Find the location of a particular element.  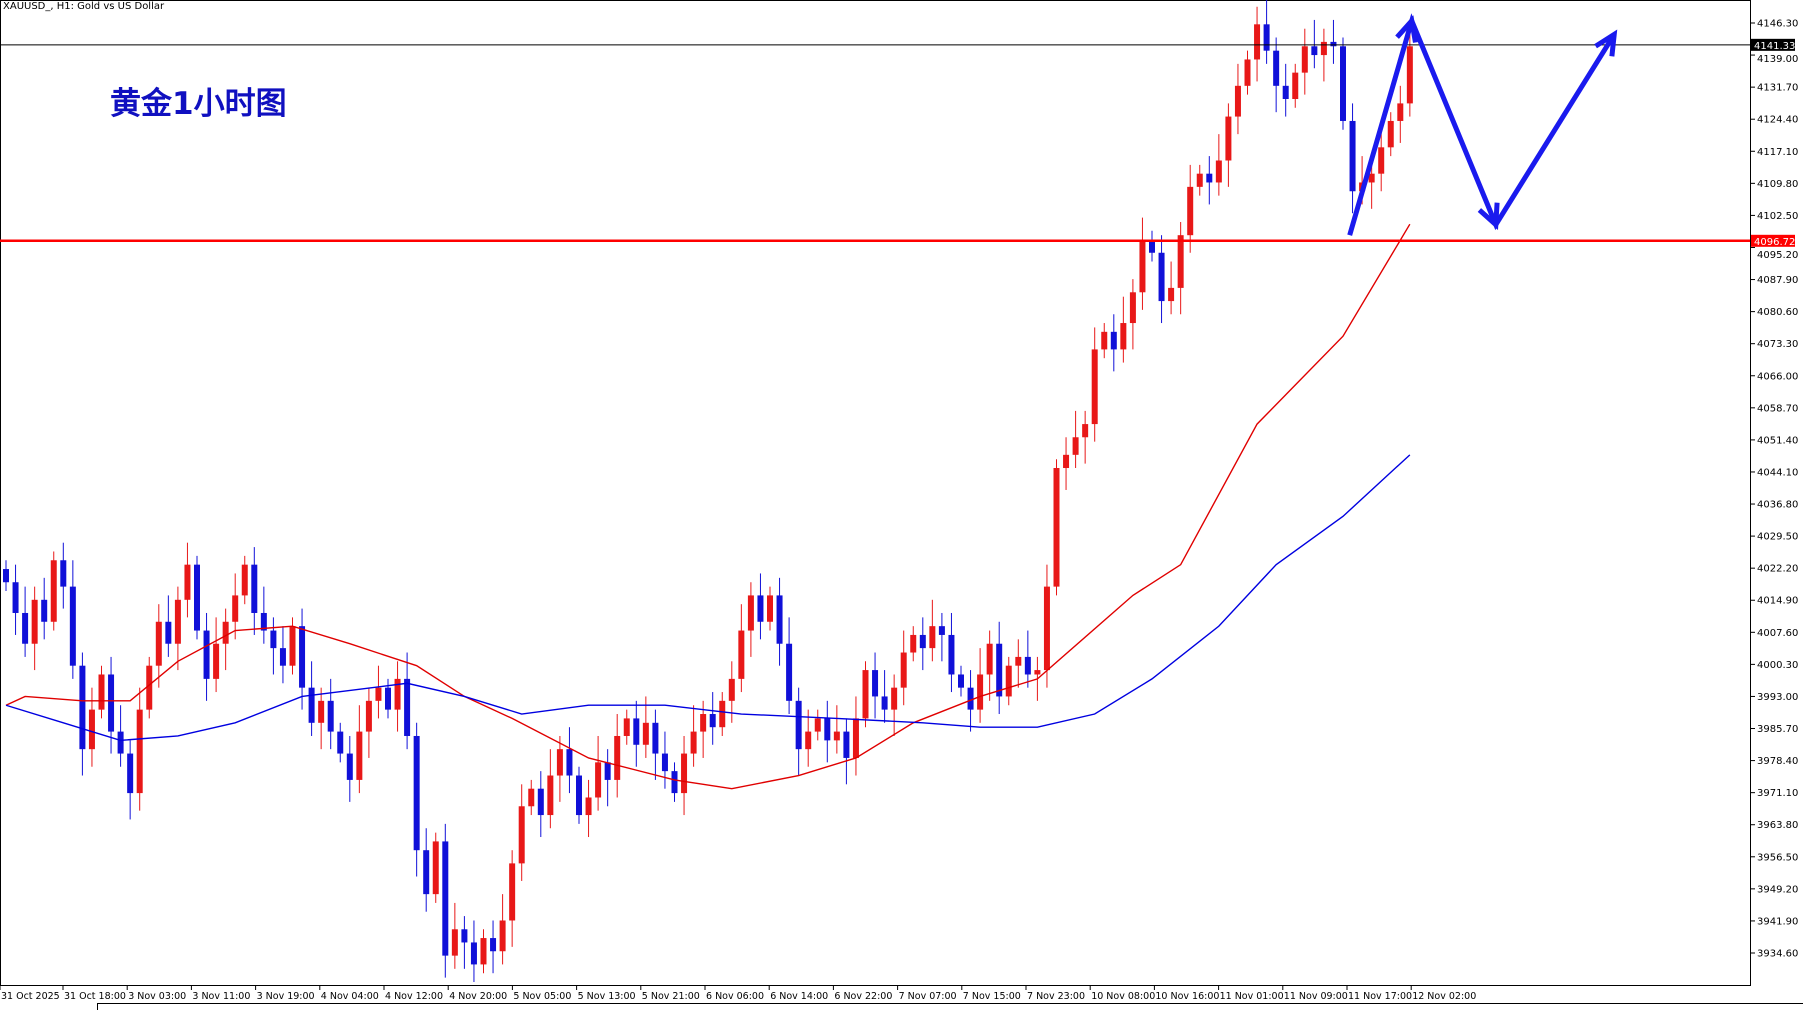

y-tick-label: 4087.90 is located at coordinates (1777, 280).